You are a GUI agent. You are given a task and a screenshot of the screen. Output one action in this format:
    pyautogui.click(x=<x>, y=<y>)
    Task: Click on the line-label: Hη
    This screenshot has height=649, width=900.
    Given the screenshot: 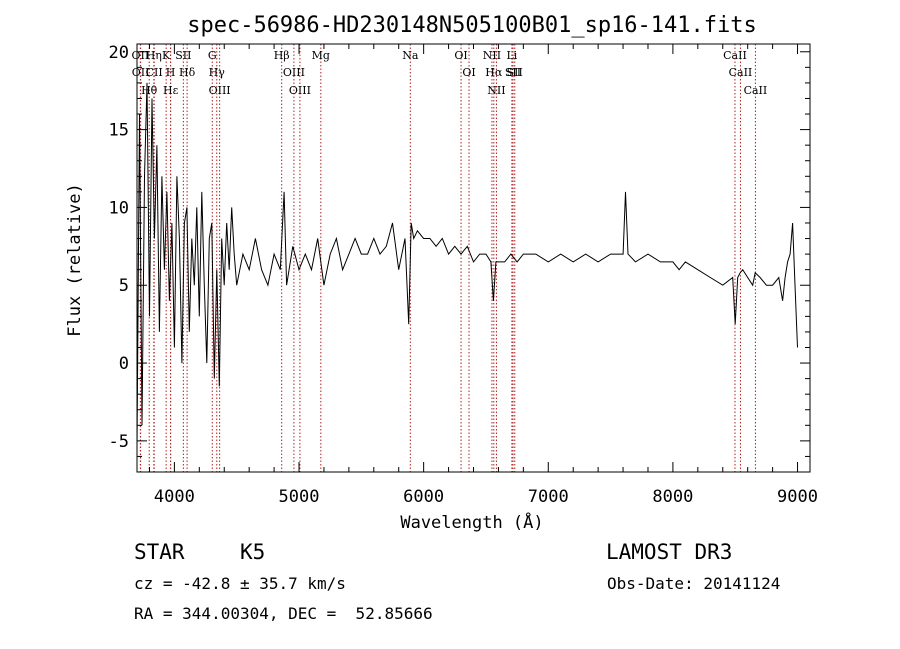 What is the action you would take?
    pyautogui.click(x=154, y=55)
    